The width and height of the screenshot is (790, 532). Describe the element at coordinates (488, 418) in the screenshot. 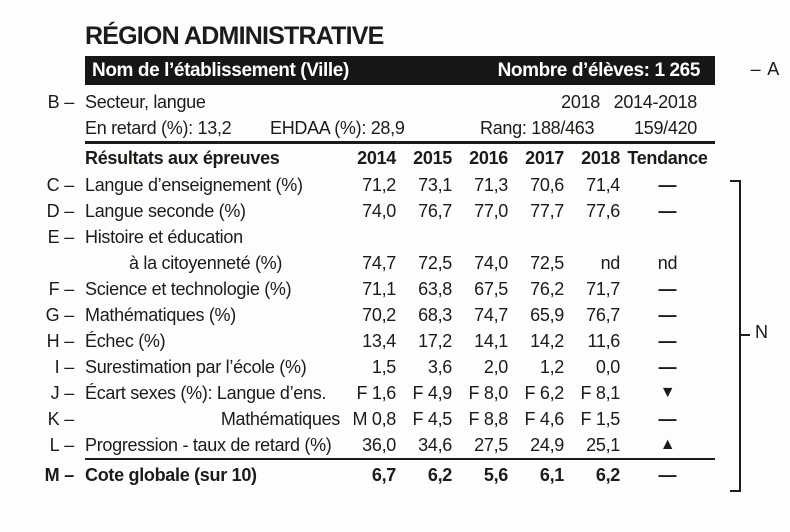

I see `value-2016: F 8,8` at that location.